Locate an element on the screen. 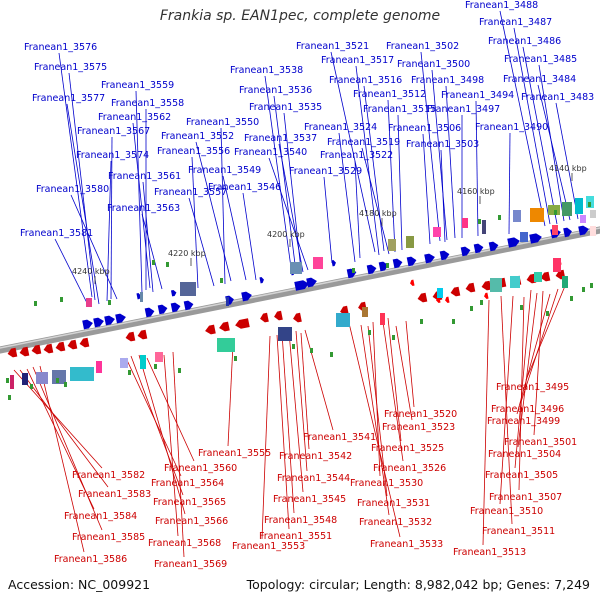 Image resolution: width=600 pixels, height=600 pixels. top-gene-label: Franean1_3484 is located at coordinates (539, 79).